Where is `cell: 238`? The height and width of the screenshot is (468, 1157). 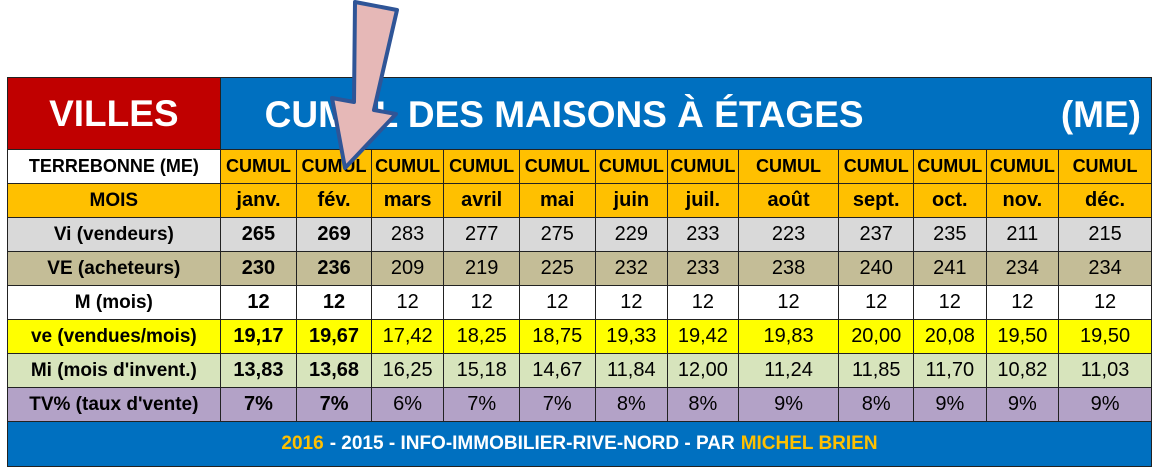 cell: 238 is located at coordinates (788, 268).